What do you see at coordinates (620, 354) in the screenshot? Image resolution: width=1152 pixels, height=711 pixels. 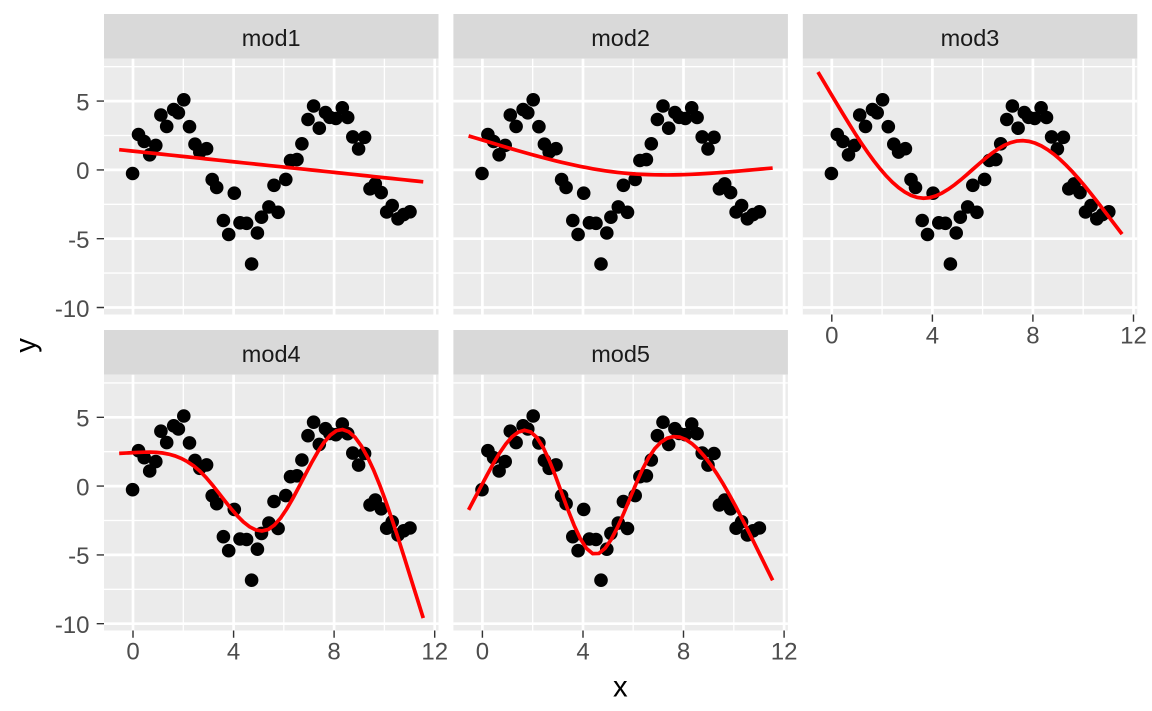 I see `svg-text: mod5` at bounding box center [620, 354].